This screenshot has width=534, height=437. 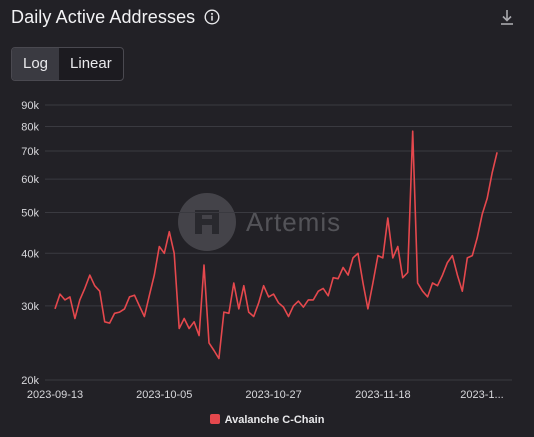 I want to click on y-axis: 20k 30k 40k 50k 60k 70k 80k 90k, so click(x=30, y=243).